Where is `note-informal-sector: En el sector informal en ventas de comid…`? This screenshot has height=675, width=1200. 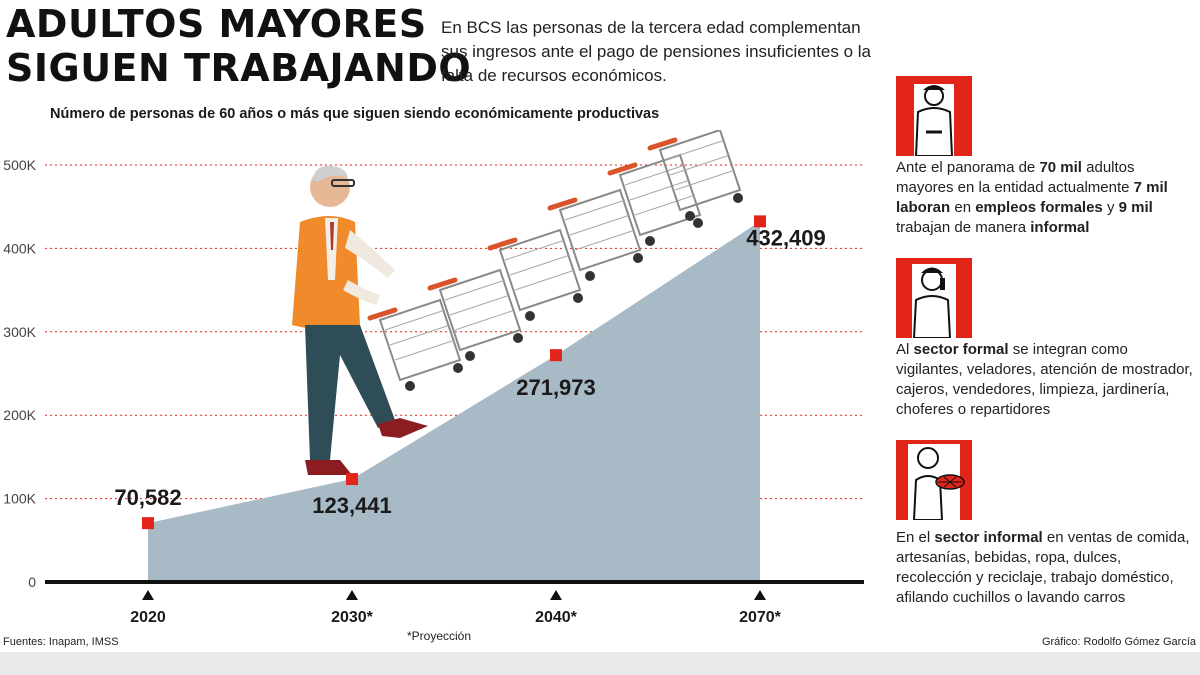 note-informal-sector: En el sector informal en ventas de comid… is located at coordinates (1043, 567).